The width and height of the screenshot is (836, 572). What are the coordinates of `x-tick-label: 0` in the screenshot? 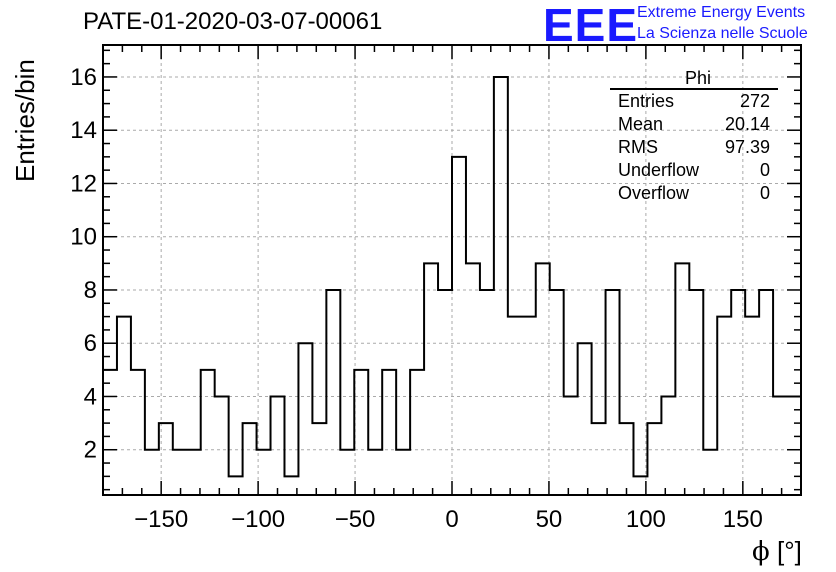 It's located at (451, 519).